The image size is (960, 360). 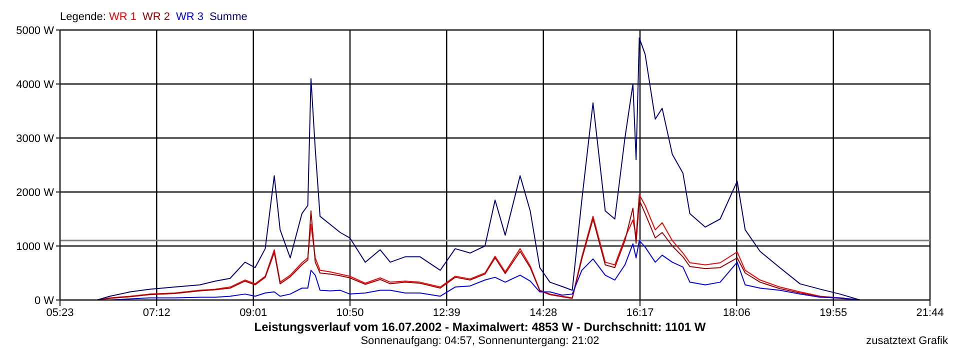 I want to click on text: Summe, so click(x=228, y=17).